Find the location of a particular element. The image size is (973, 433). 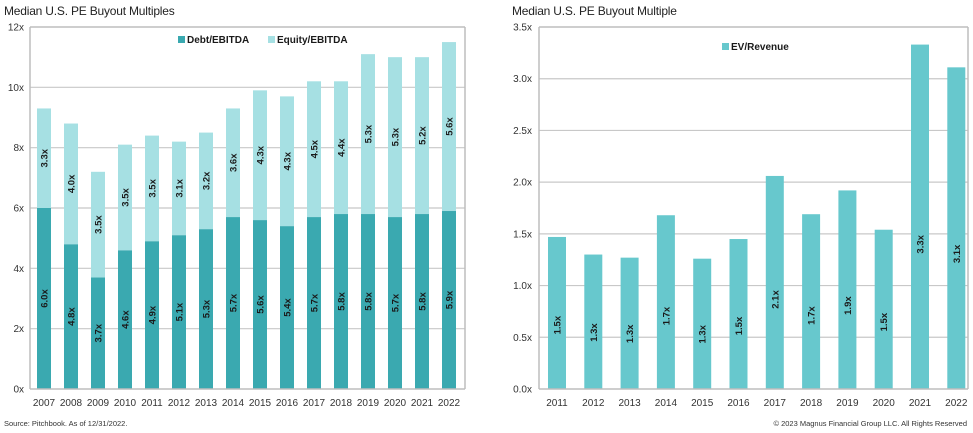

y-tick-label: 0.0x is located at coordinates (522, 390).